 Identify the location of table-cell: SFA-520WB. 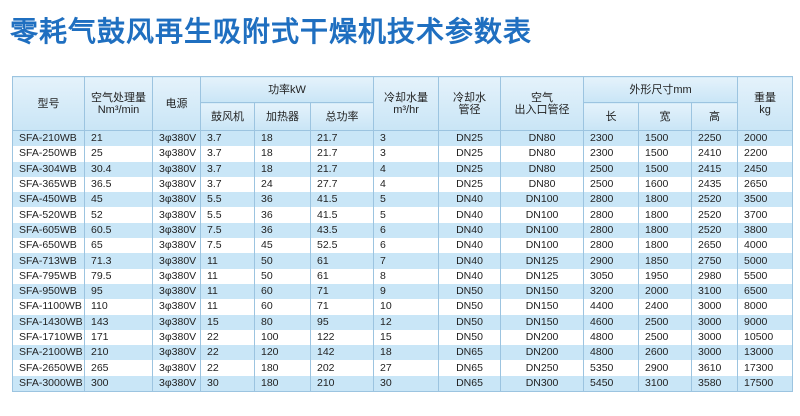
(48, 215).